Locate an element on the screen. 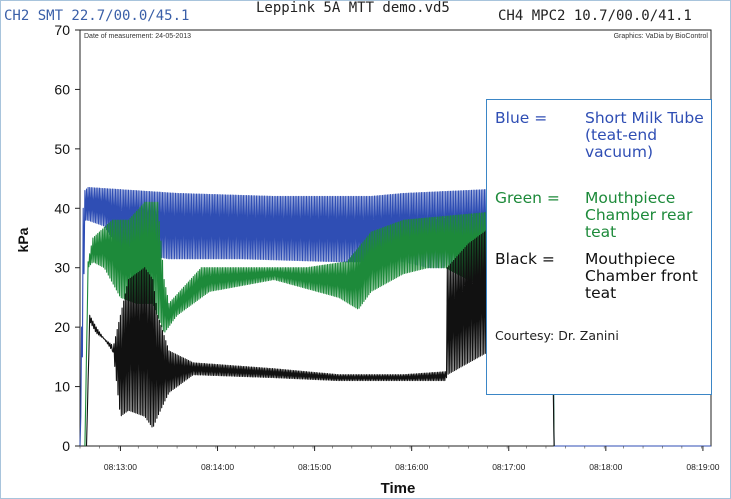 This screenshot has width=731, height=499. y-tick-label: 70 is located at coordinates (62, 30).